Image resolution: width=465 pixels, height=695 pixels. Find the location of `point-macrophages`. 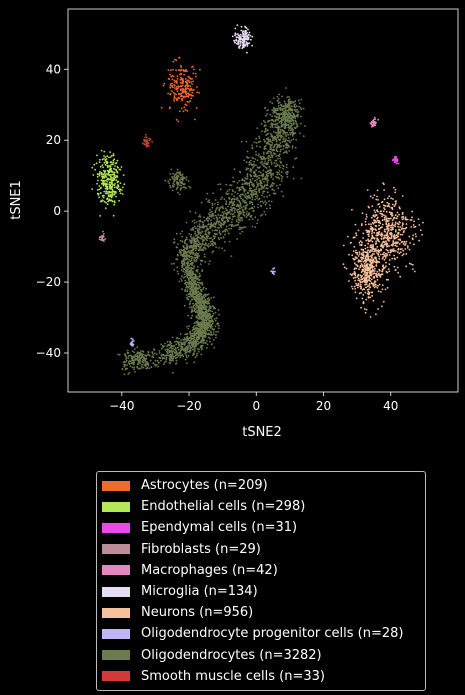

point-macrophages is located at coordinates (373, 121).